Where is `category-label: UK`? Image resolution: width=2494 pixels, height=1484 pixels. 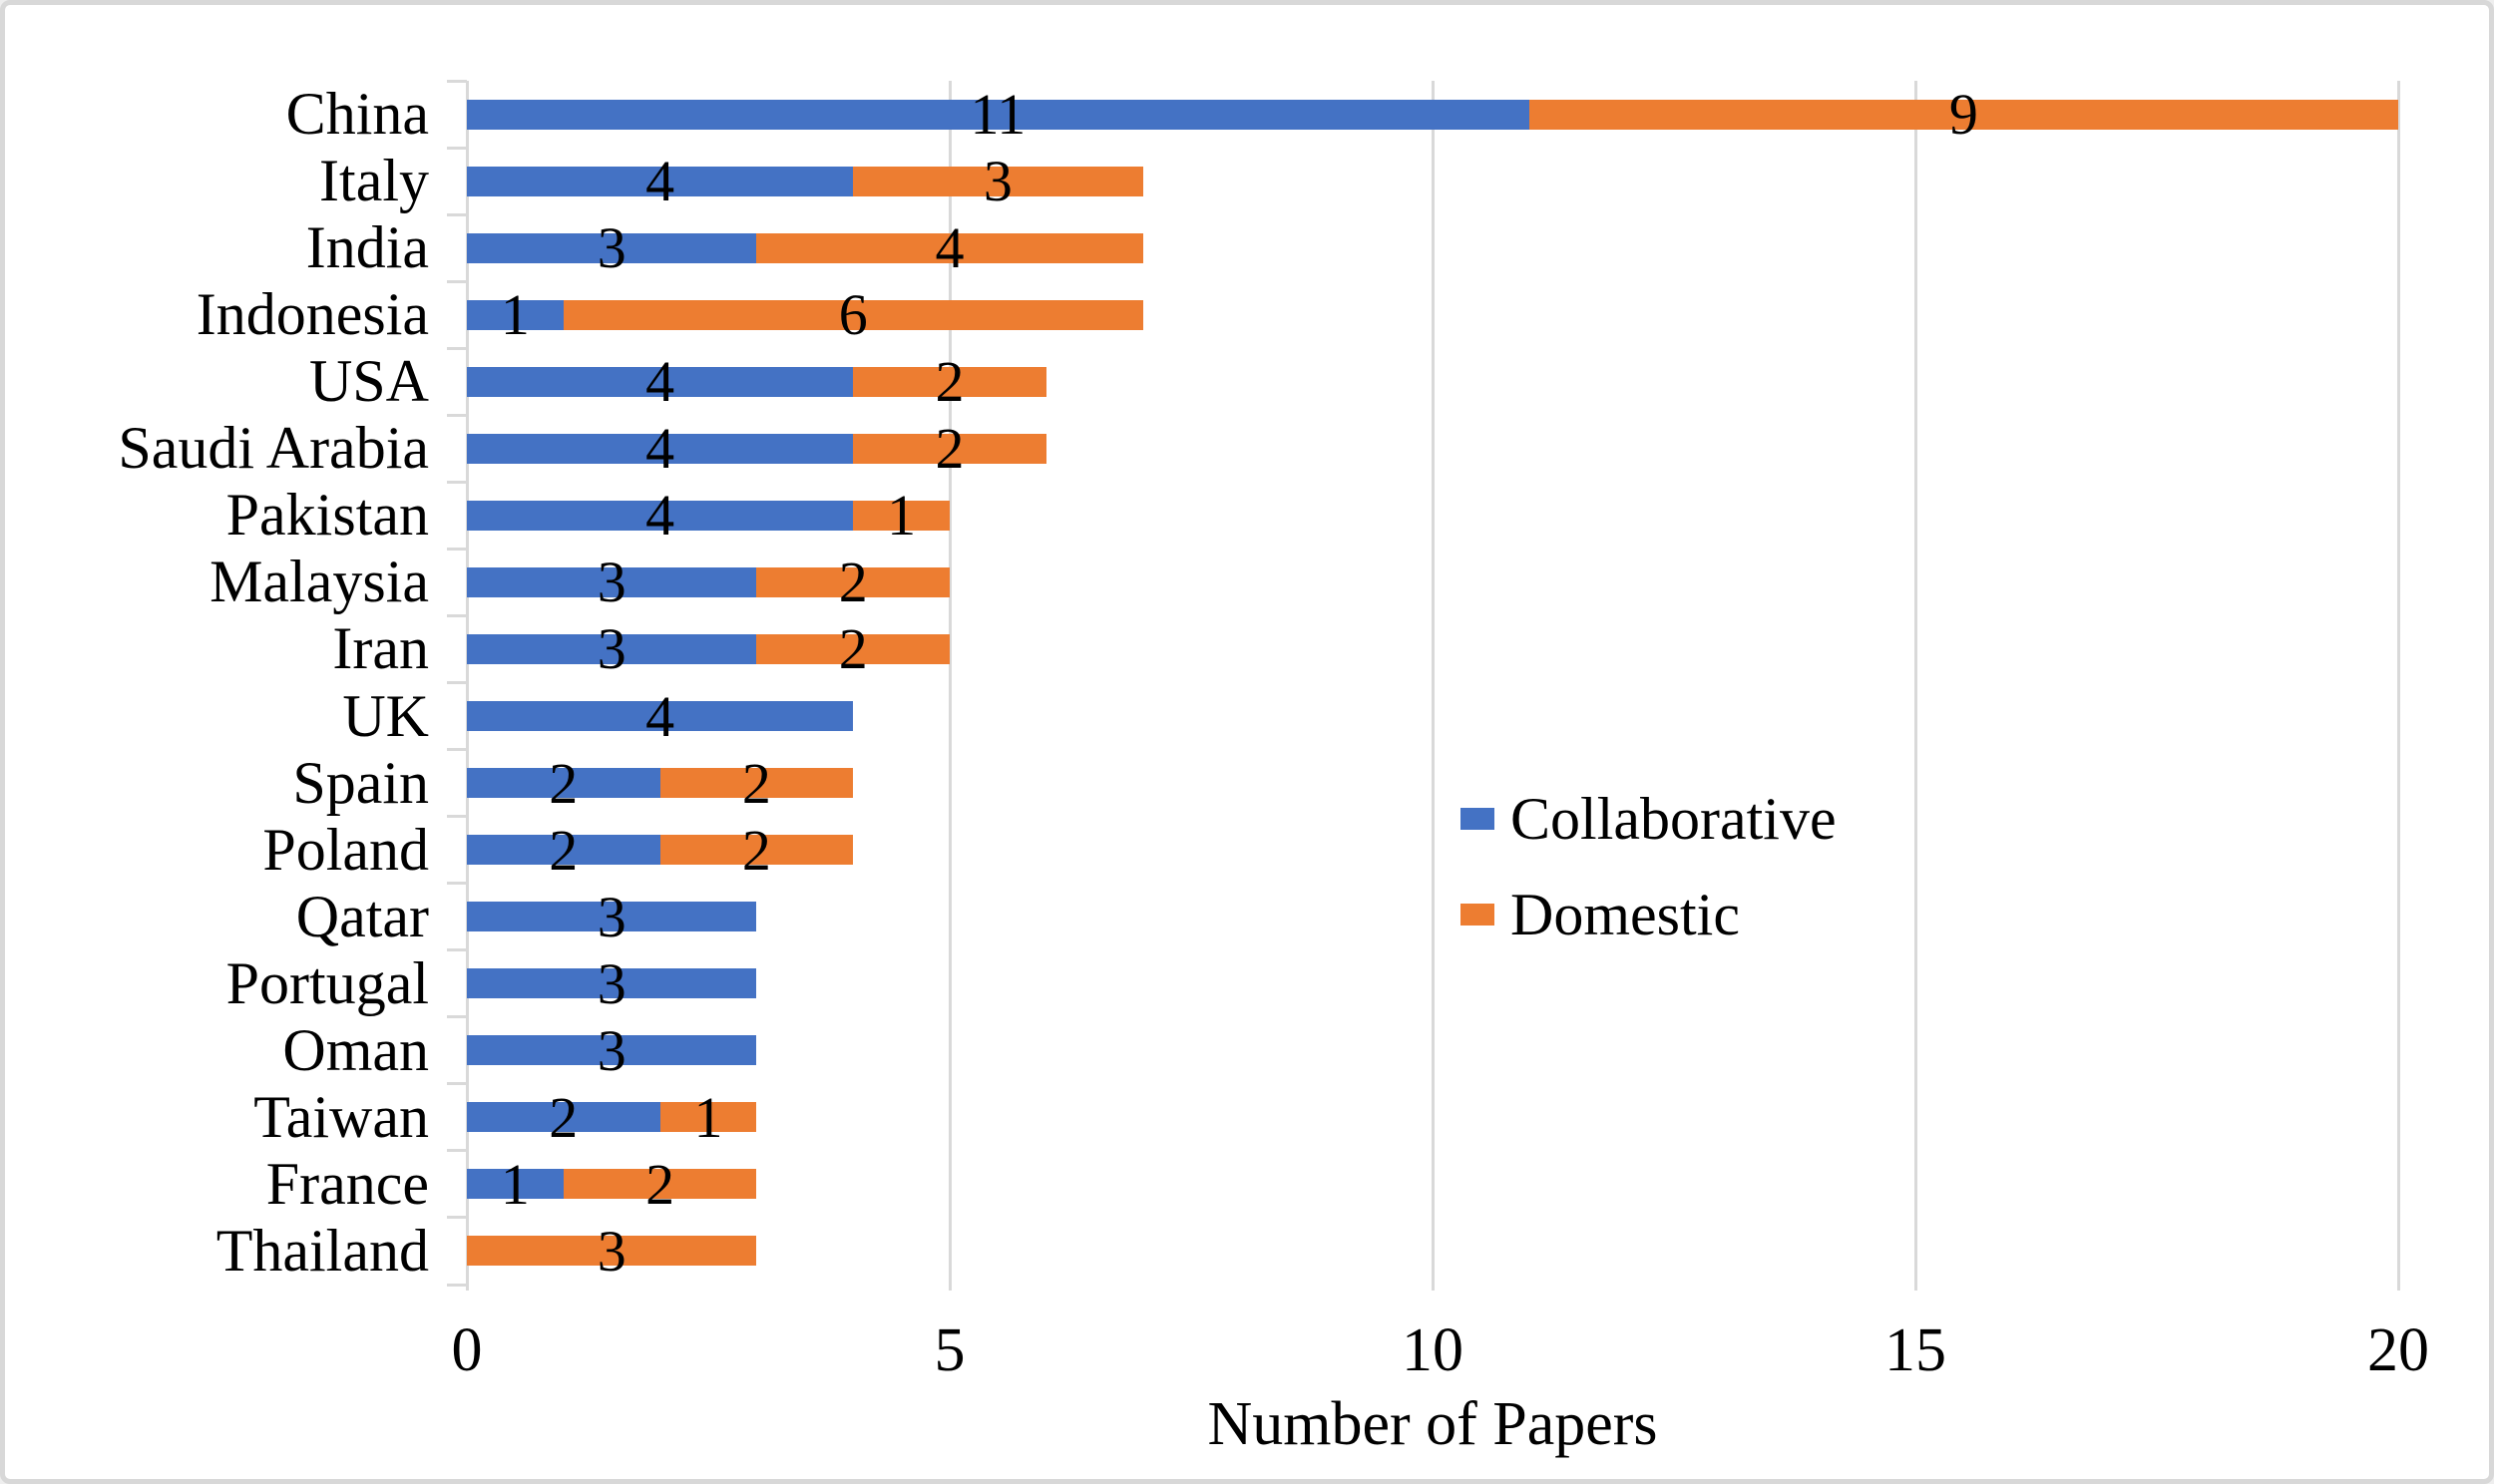
category-label: UK is located at coordinates (385, 715).